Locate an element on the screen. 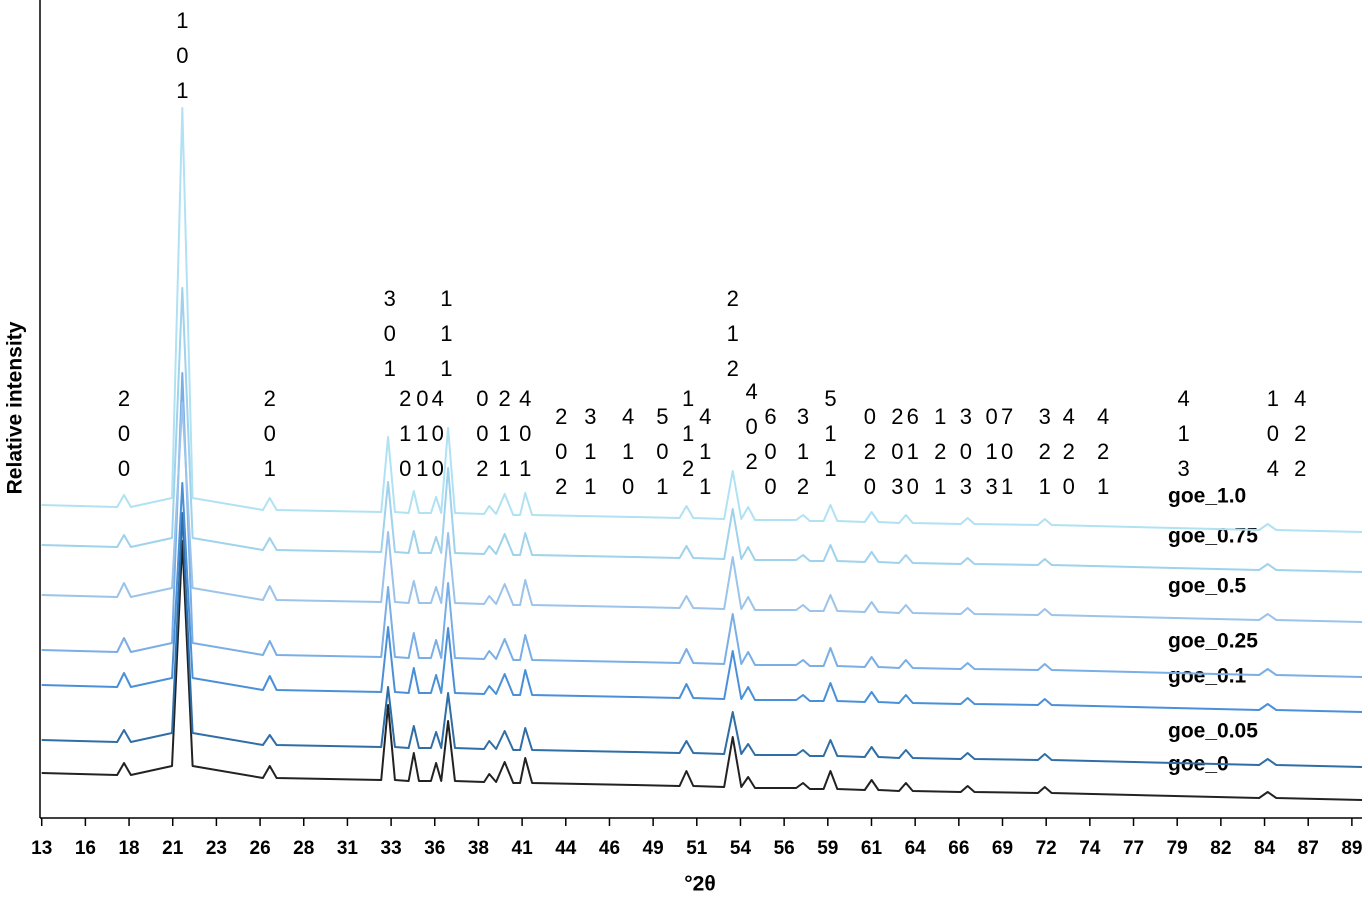 This screenshot has width=1368, height=906. legend-label: goe_0.05 is located at coordinates (1213, 731).